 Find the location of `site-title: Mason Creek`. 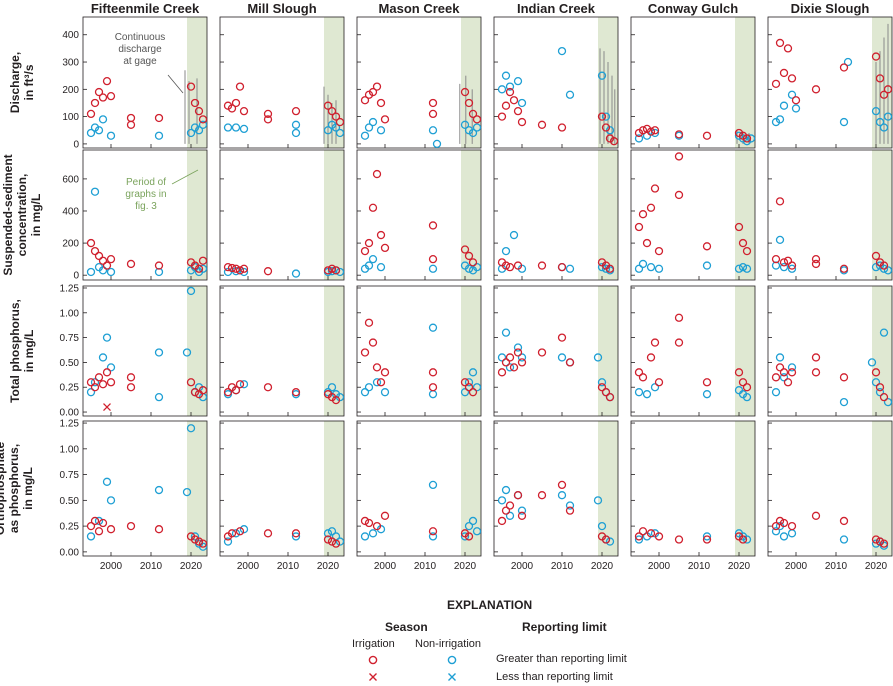

site-title: Mason Creek is located at coordinates (420, 8).